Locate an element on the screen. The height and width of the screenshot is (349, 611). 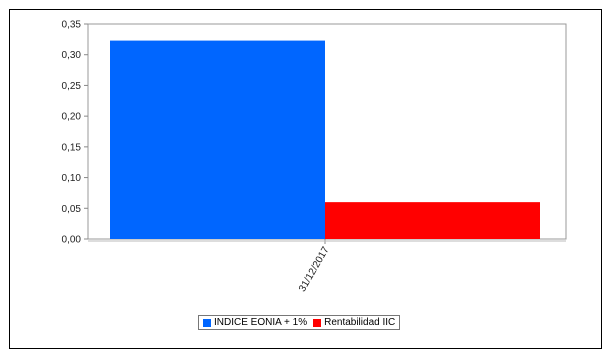
y-tick-label: 0,35 is located at coordinates (72, 25).